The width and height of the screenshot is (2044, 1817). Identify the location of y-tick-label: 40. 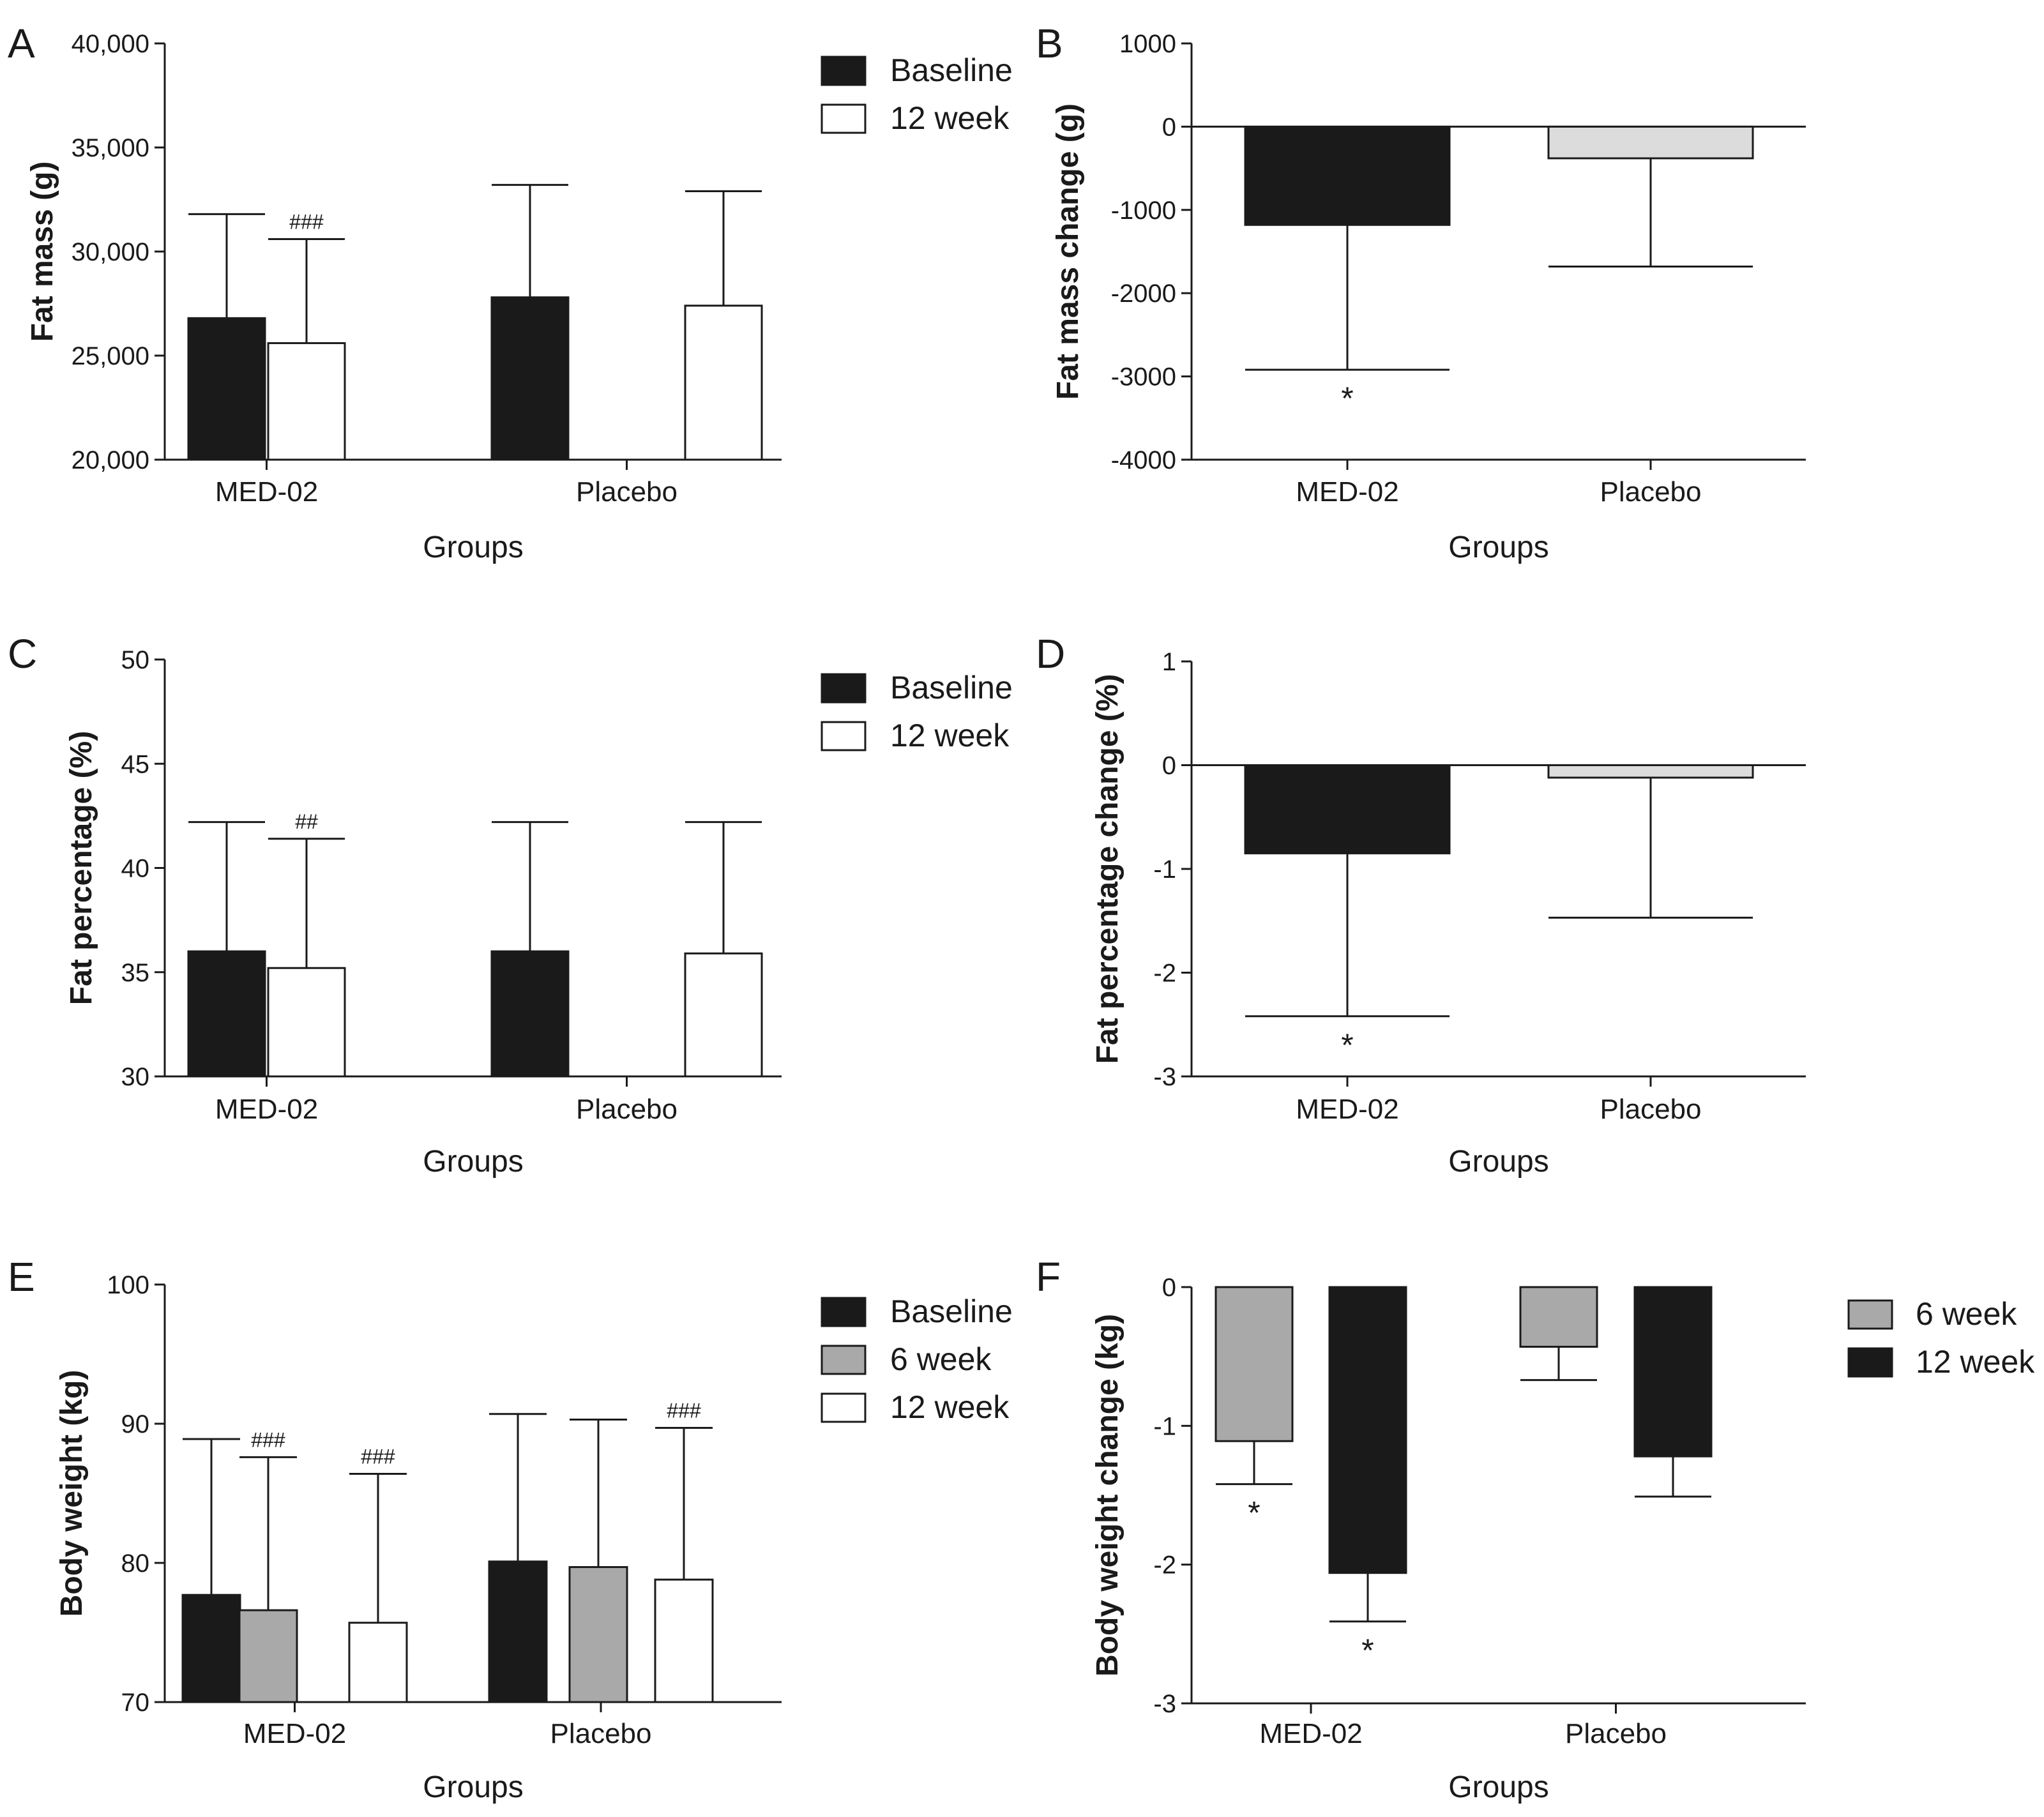
(135, 869).